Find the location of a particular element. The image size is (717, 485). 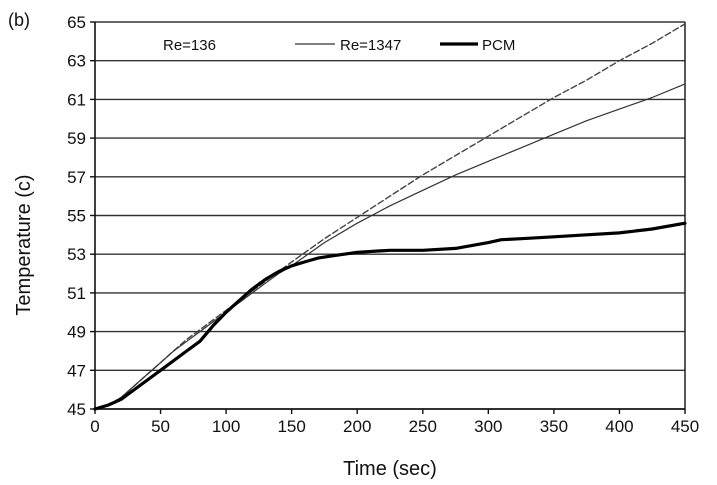

legend: Re=136 Re=1347 PCM is located at coordinates (339, 45).